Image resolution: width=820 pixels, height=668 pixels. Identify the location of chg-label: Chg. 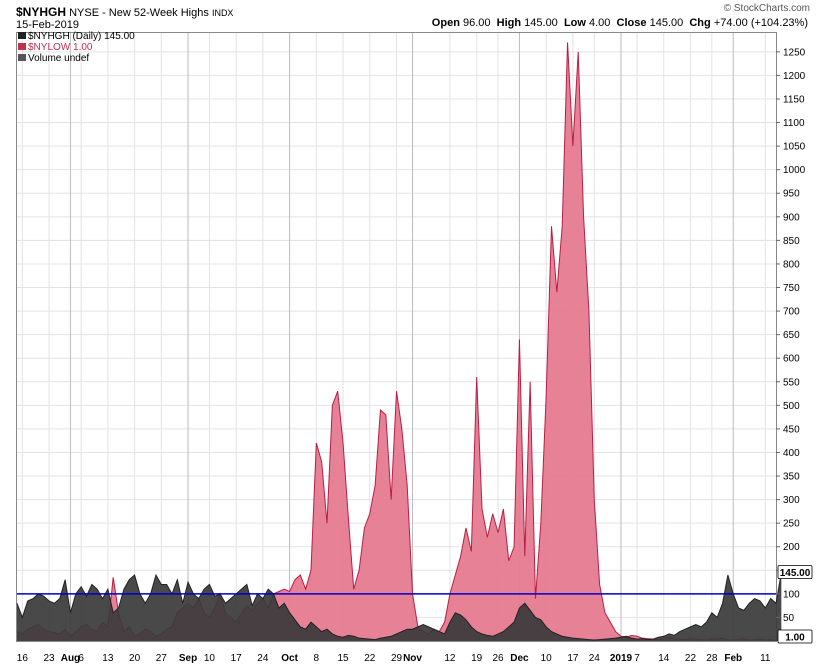
(700, 23).